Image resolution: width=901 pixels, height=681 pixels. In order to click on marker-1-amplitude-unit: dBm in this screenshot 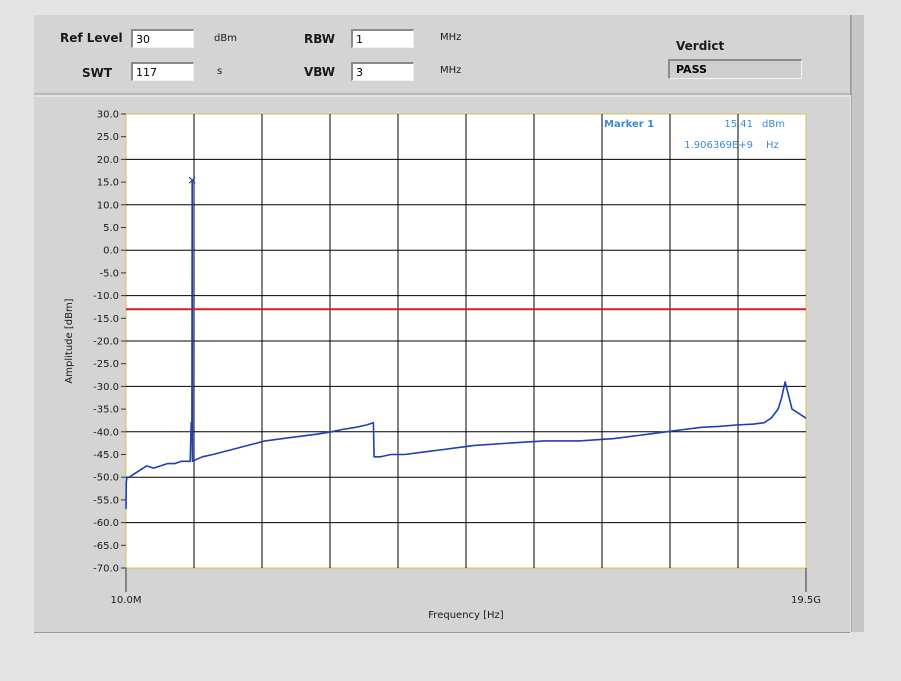, I will do `click(773, 124)`.